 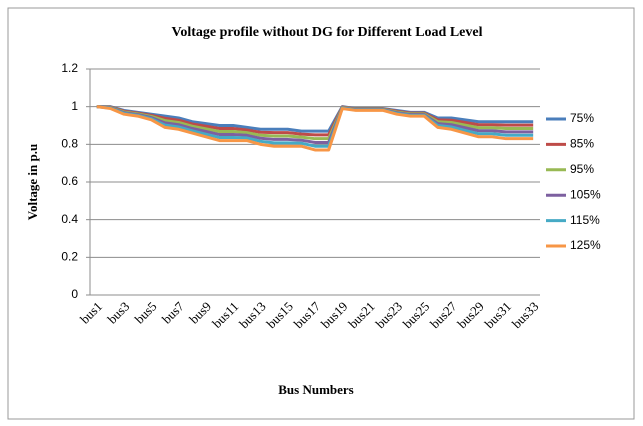 What do you see at coordinates (585, 194) in the screenshot?
I see `legend-label: 105%` at bounding box center [585, 194].